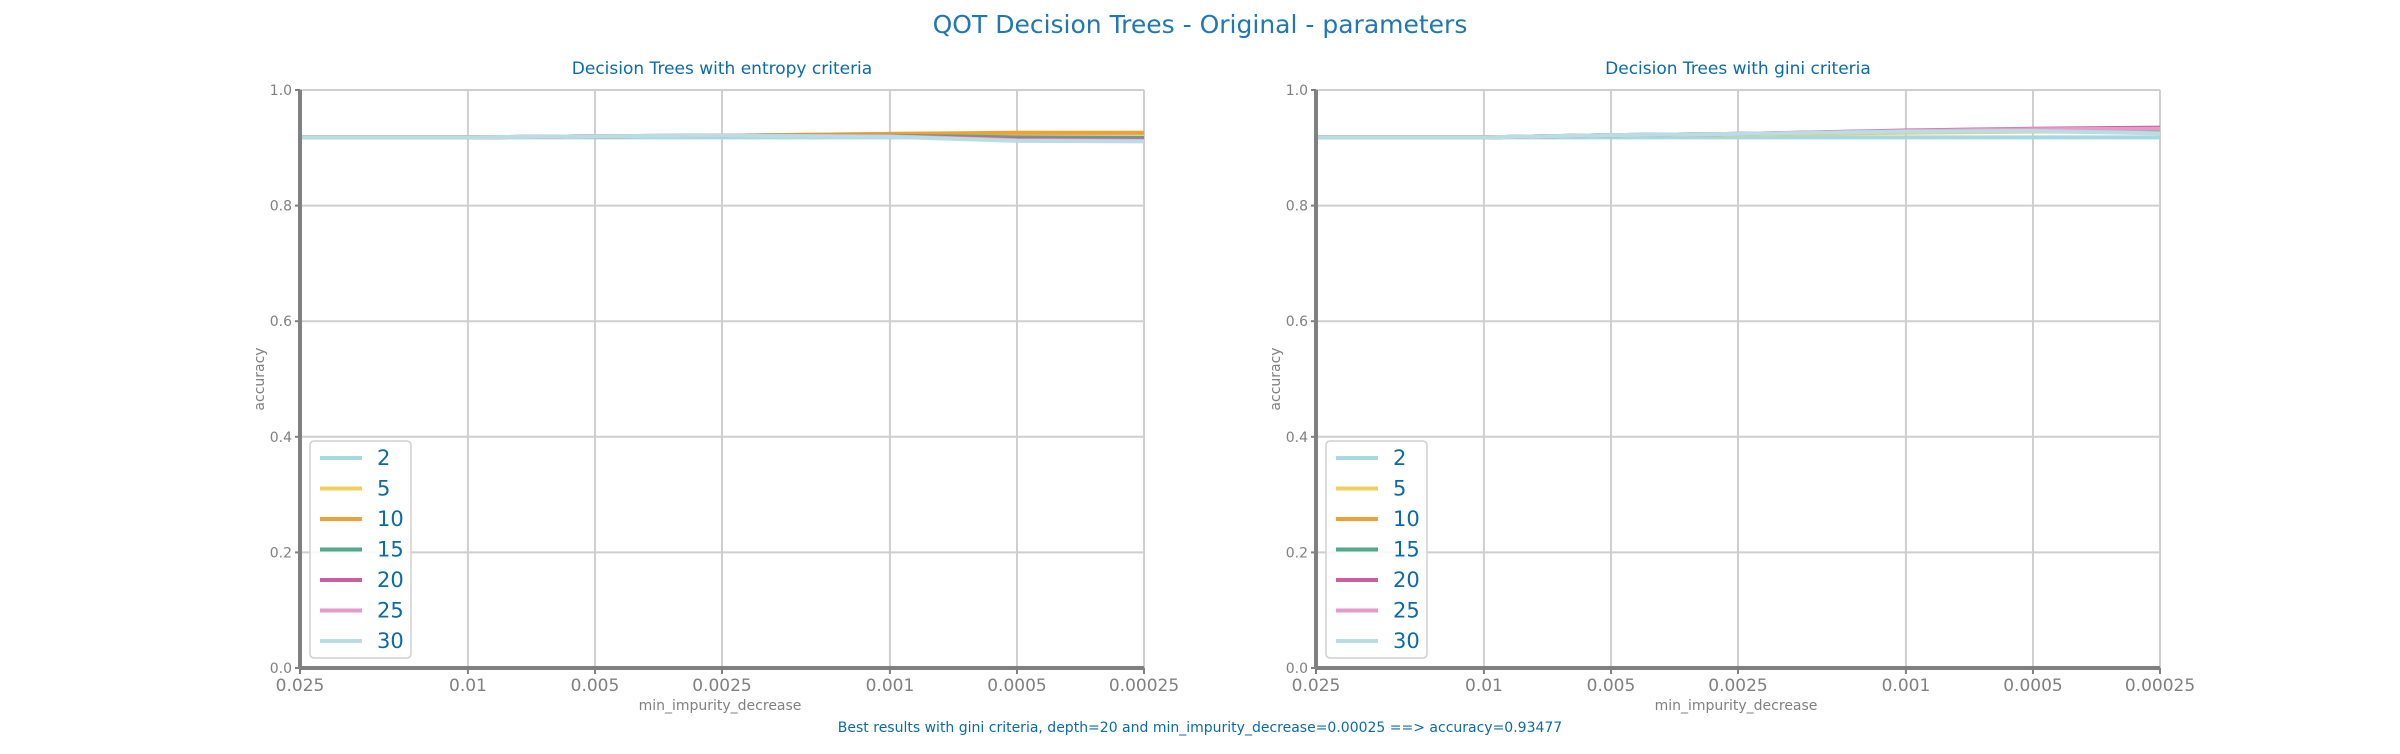 This screenshot has height=754, width=2400. Describe the element at coordinates (1738, 69) in the screenshot. I see `panel-title: Decision Trees with gini criteria` at that location.